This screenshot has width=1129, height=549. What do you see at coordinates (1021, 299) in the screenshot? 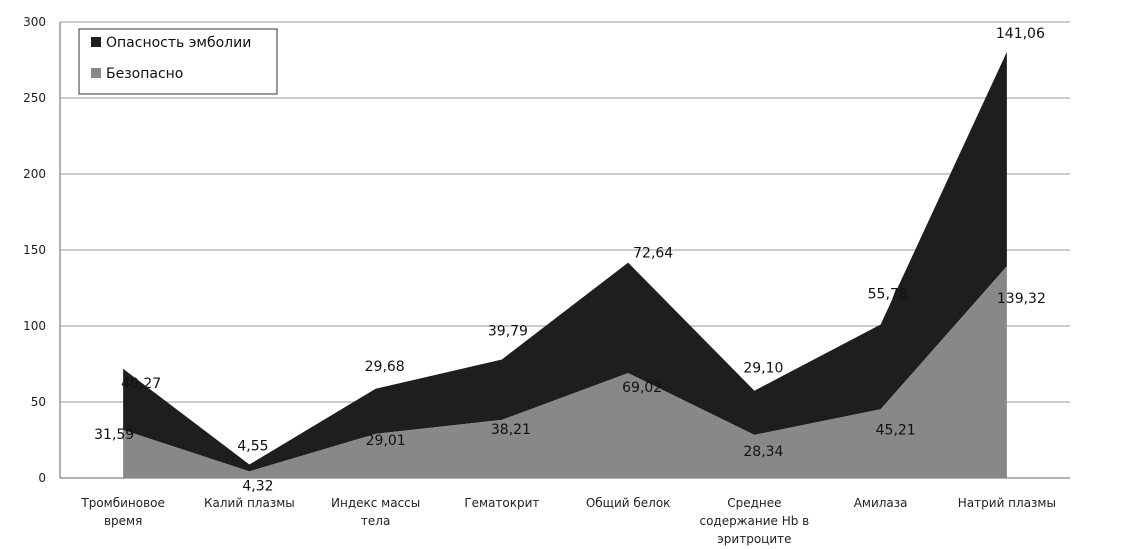
I see `data-label-safe: 139,32` at bounding box center [1021, 299].